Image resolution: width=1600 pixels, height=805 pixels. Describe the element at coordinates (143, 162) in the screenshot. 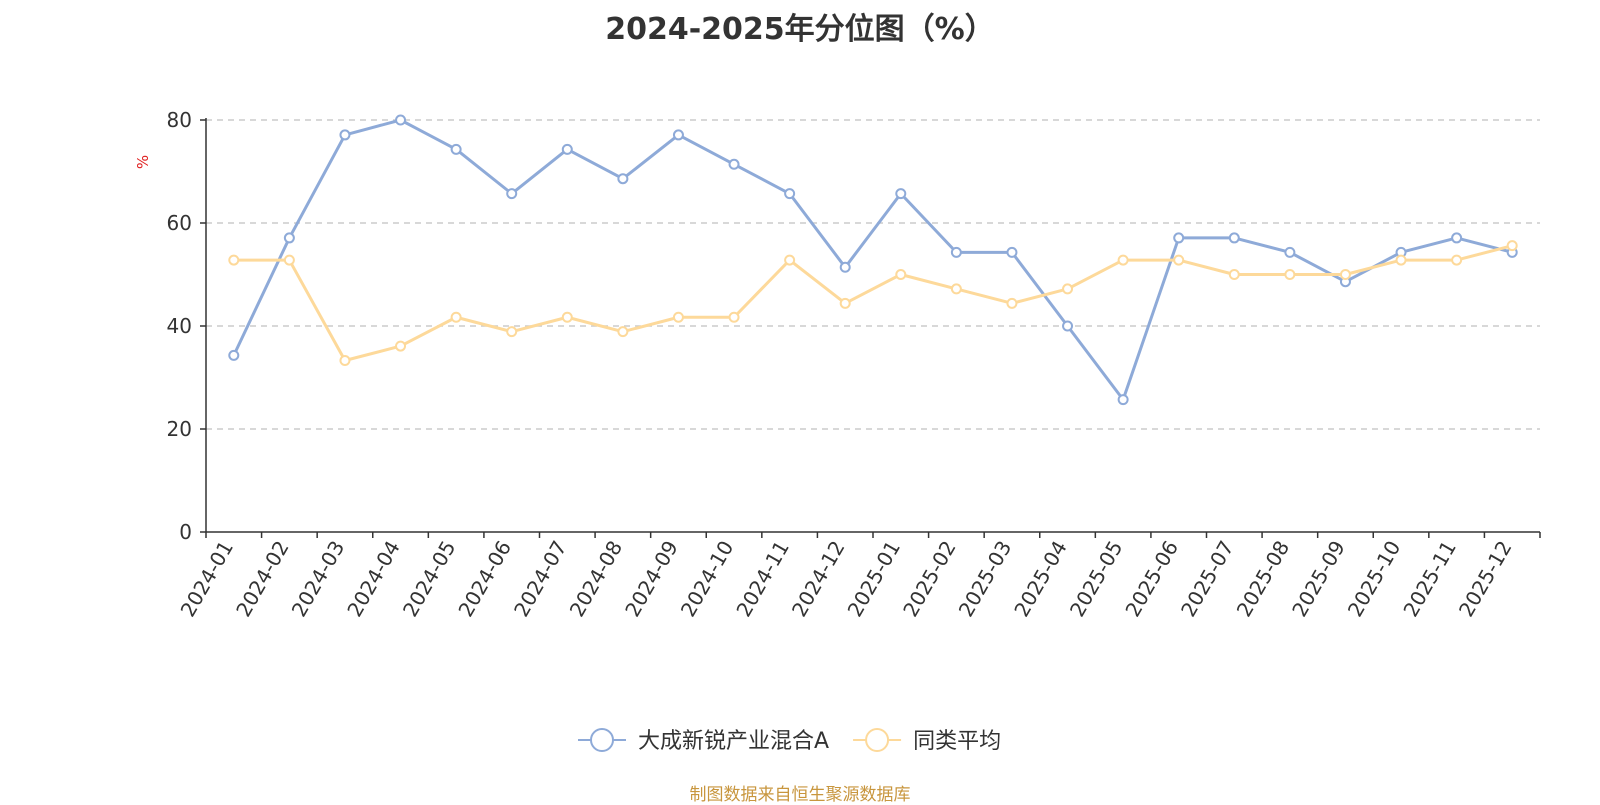

I see `y-axis-label: %` at that location.